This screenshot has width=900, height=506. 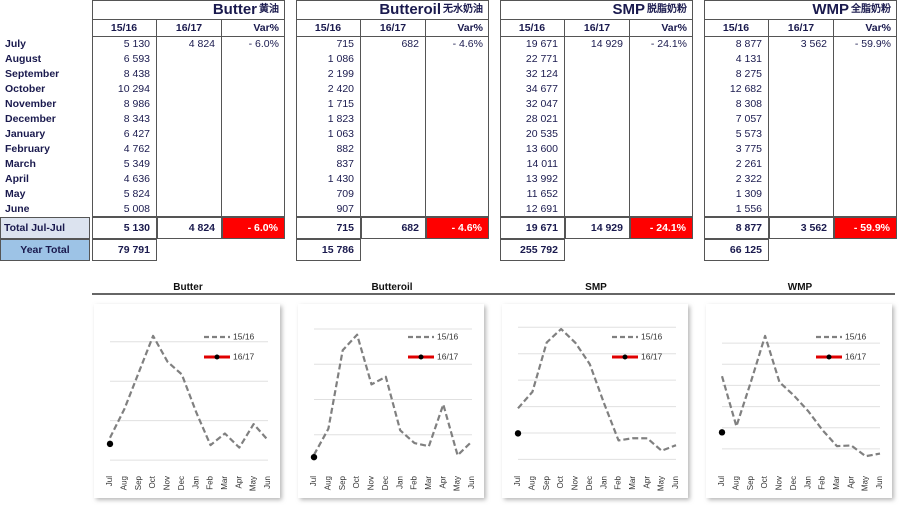 I want to click on cell: 2 261, so click(x=736, y=164).